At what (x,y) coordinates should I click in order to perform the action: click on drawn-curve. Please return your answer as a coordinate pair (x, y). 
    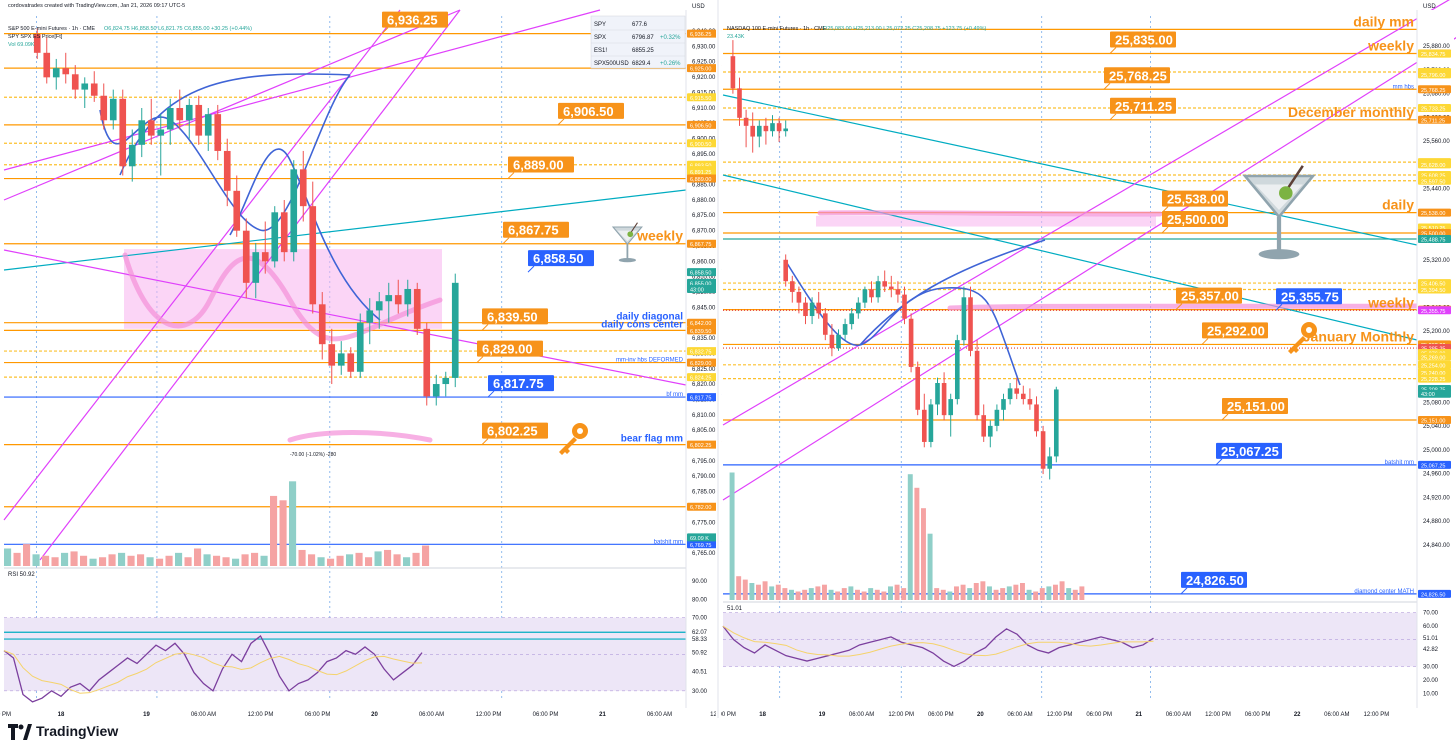
    Looking at the image, I should click on (305, 234).